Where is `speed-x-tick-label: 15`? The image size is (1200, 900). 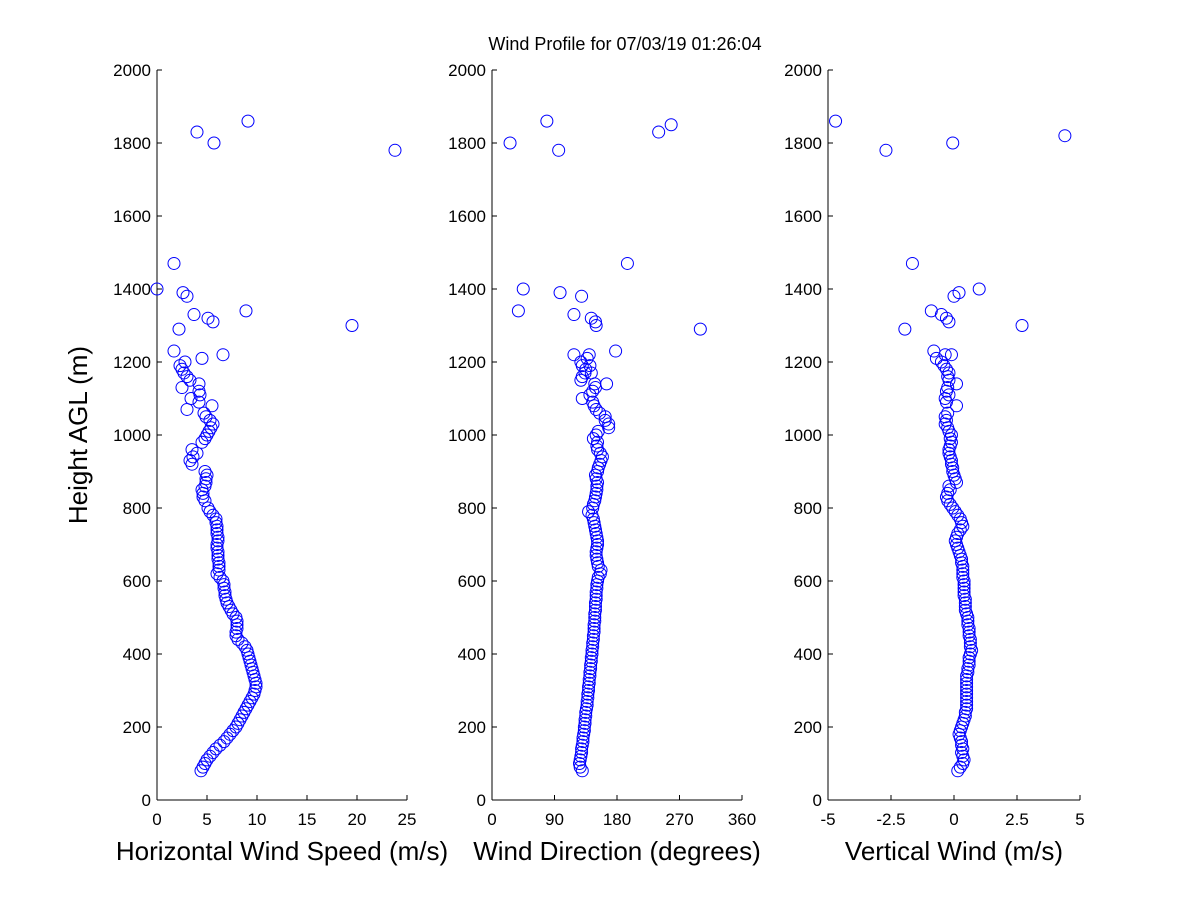
speed-x-tick-label: 15 is located at coordinates (307, 819).